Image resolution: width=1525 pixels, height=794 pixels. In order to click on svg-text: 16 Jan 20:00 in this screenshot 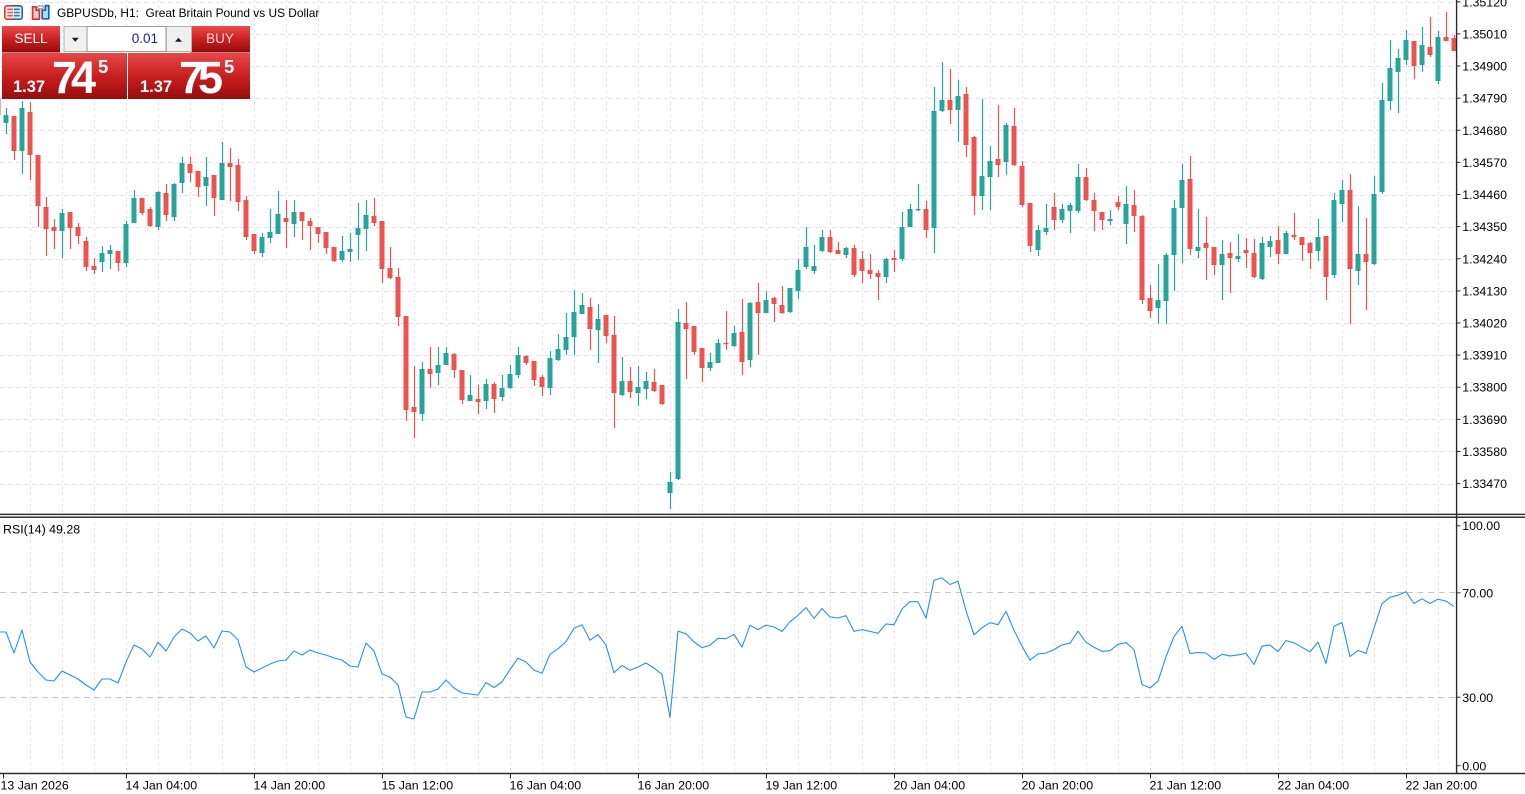, I will do `click(674, 786)`.